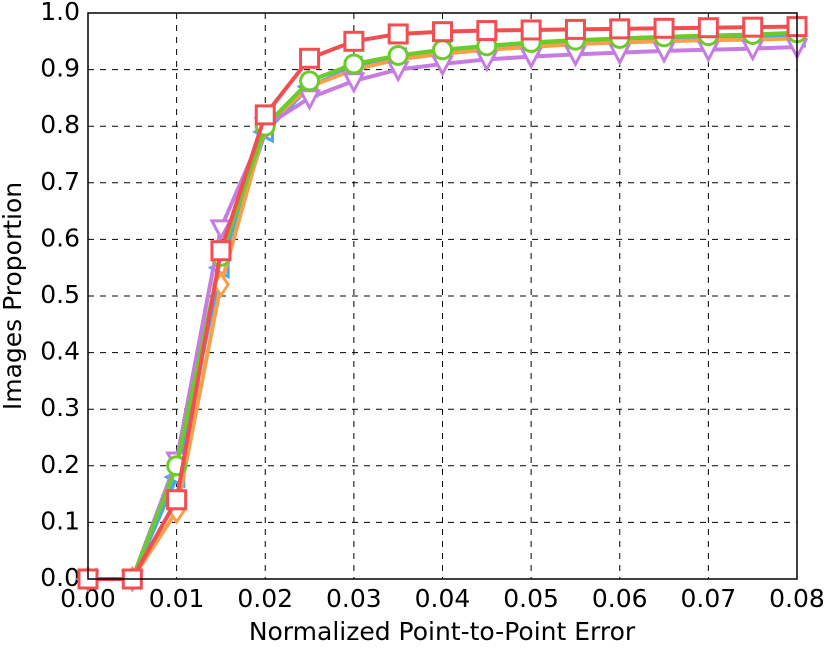 This screenshot has width=830, height=651. I want to click on x-axis-label: Normalized Point-to-Point Error, so click(442, 631).